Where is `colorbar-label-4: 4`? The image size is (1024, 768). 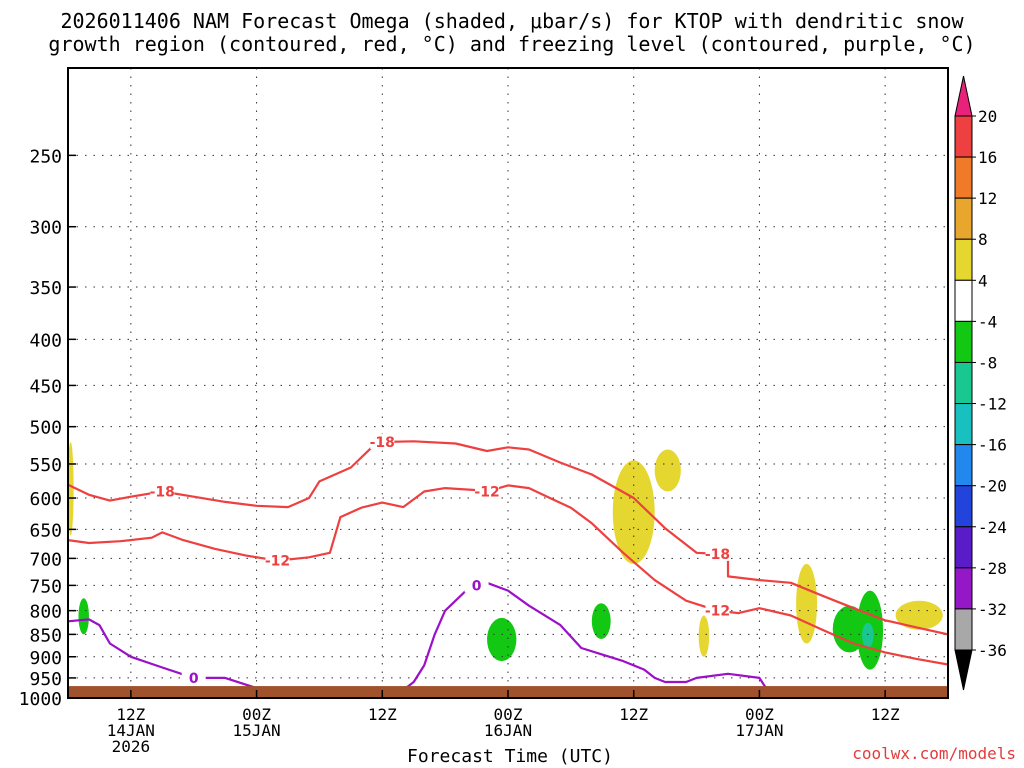 colorbar-label-4: 4 is located at coordinates (983, 280).